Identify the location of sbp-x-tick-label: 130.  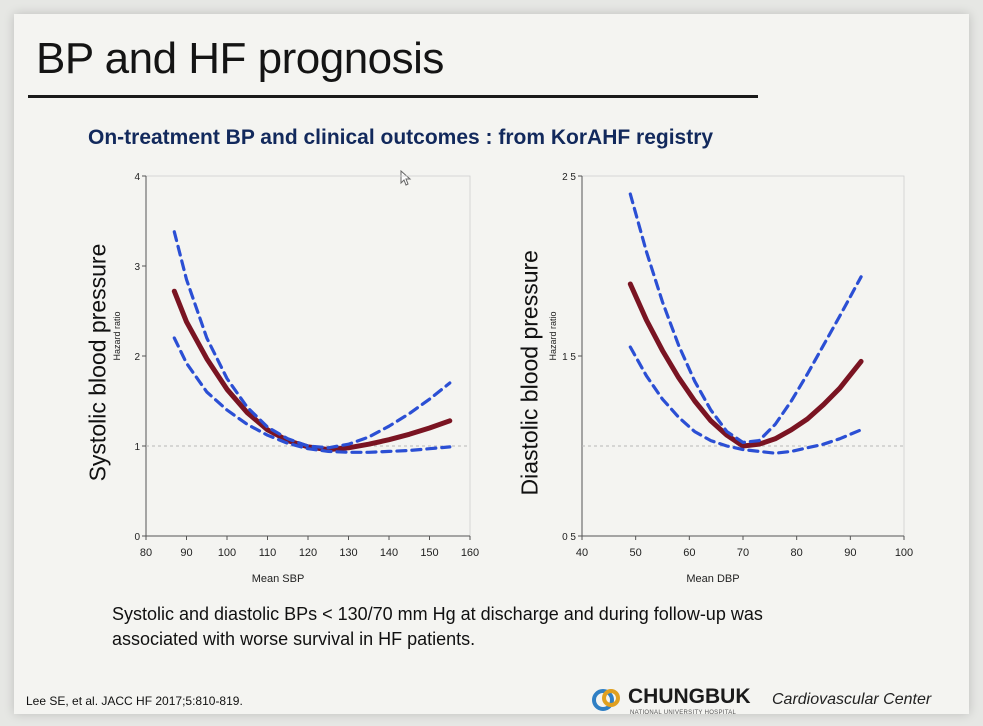
(348, 553).